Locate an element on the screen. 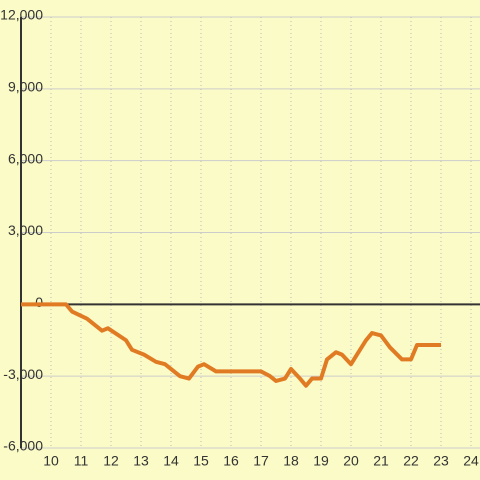 The height and width of the screenshot is (480, 480). x-tick-label: 20 is located at coordinates (351, 461).